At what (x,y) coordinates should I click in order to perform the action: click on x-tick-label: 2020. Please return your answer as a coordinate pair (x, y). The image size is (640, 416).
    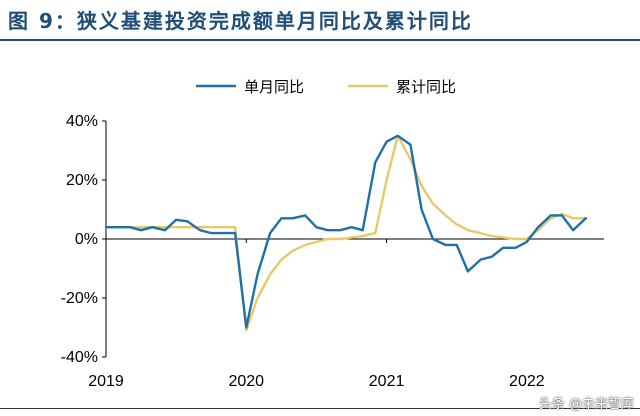
    Looking at the image, I should click on (246, 381).